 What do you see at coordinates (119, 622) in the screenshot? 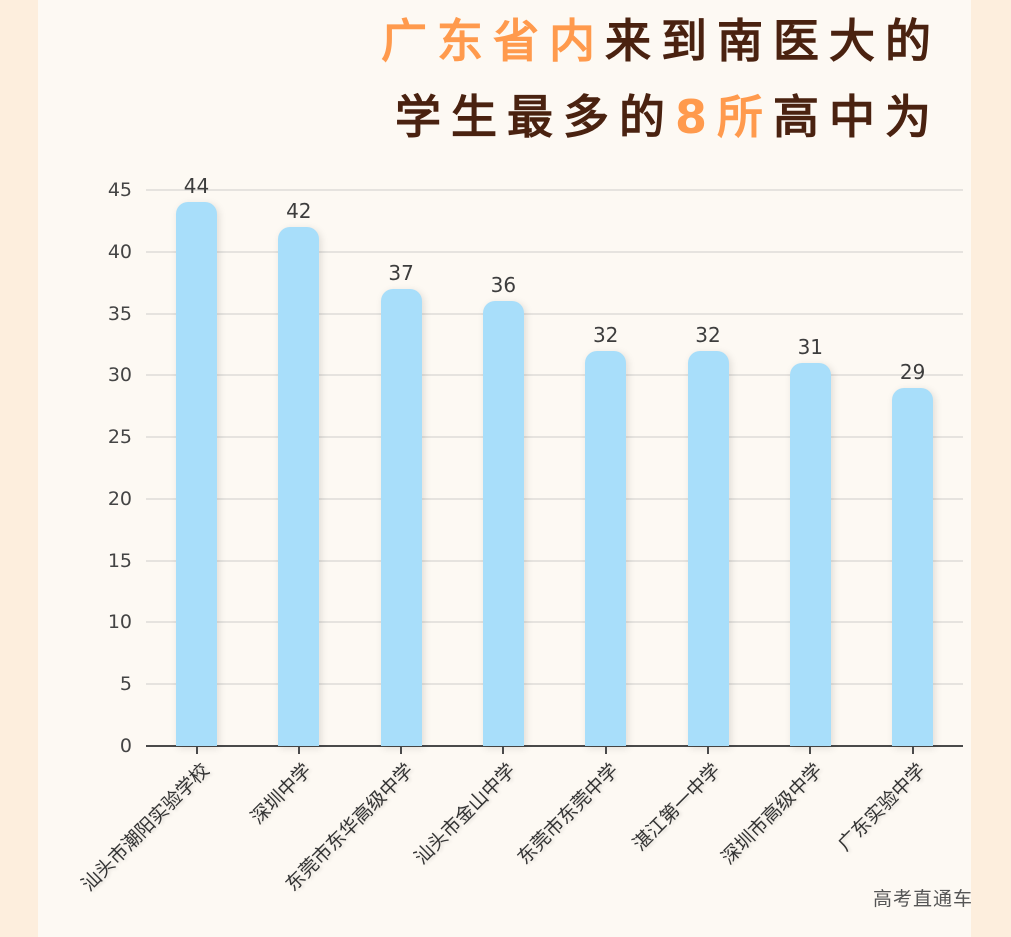
I see `y-tick-label: 10` at bounding box center [119, 622].